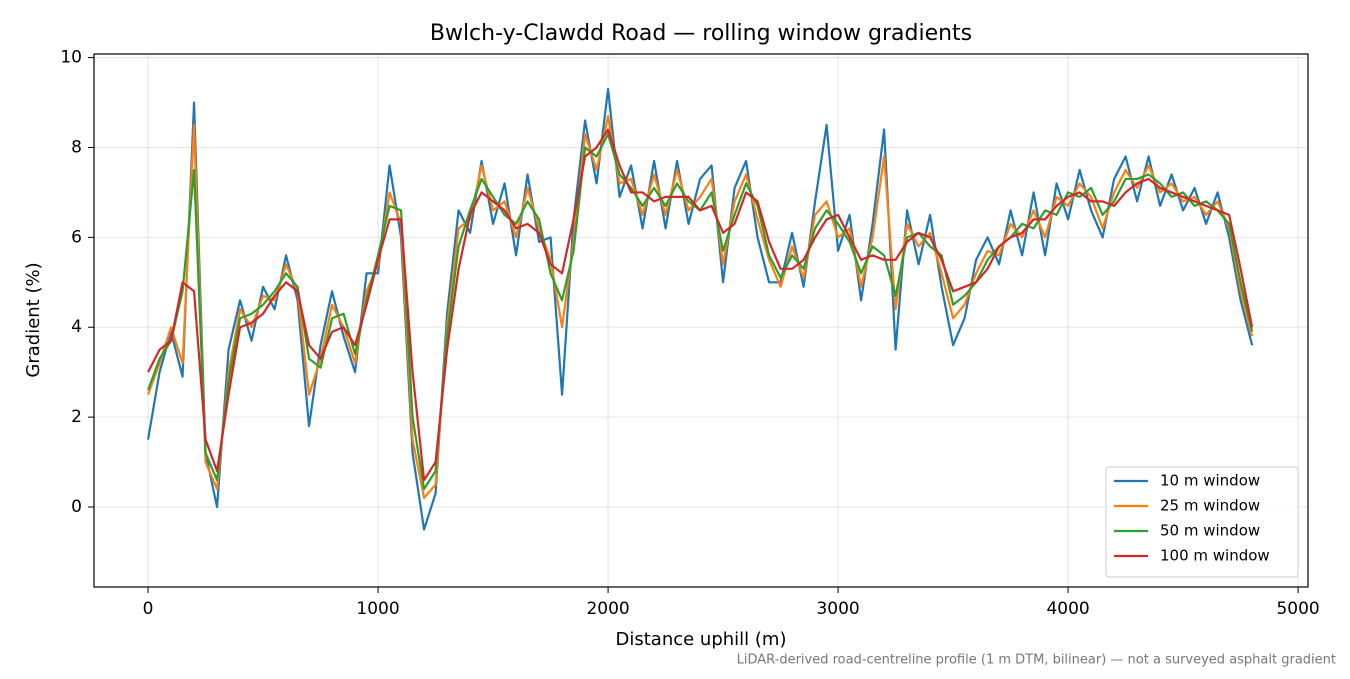 This screenshot has height=679, width=1350. Describe the element at coordinates (71, 58) in the screenshot. I see `y-tick-label: 10` at that location.